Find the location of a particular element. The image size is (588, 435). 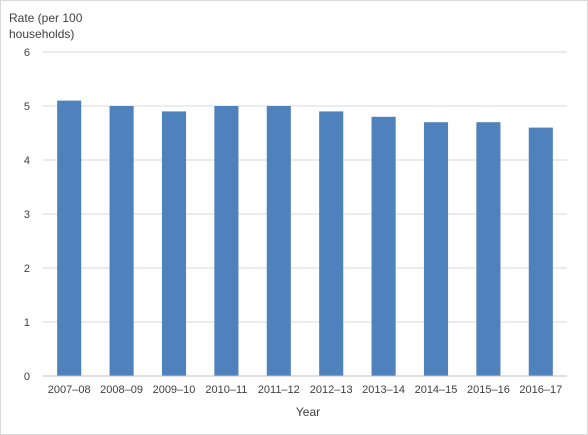

x-tick-label: 2015–16 is located at coordinates (488, 390).